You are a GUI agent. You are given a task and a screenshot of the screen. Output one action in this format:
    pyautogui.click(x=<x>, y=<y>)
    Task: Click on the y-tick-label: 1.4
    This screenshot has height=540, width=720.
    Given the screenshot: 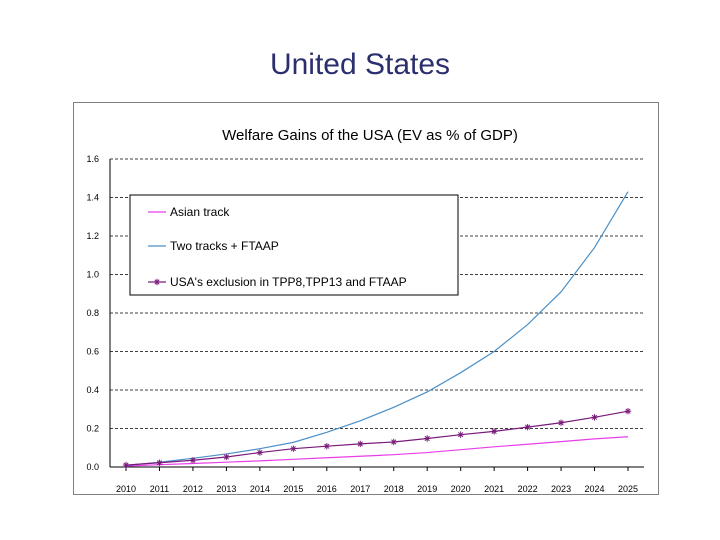 What is the action you would take?
    pyautogui.click(x=92, y=198)
    